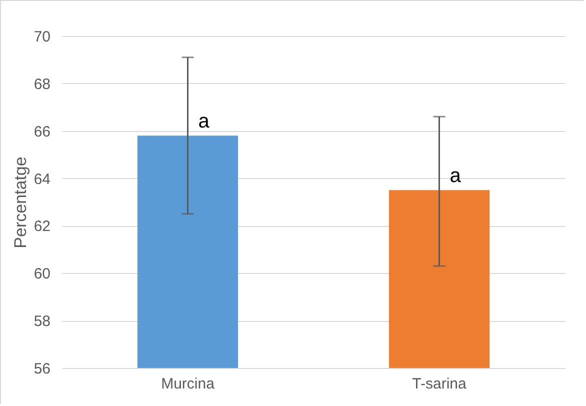  Describe the element at coordinates (439, 384) in the screenshot. I see `x-tick-label: T-sarina` at that location.